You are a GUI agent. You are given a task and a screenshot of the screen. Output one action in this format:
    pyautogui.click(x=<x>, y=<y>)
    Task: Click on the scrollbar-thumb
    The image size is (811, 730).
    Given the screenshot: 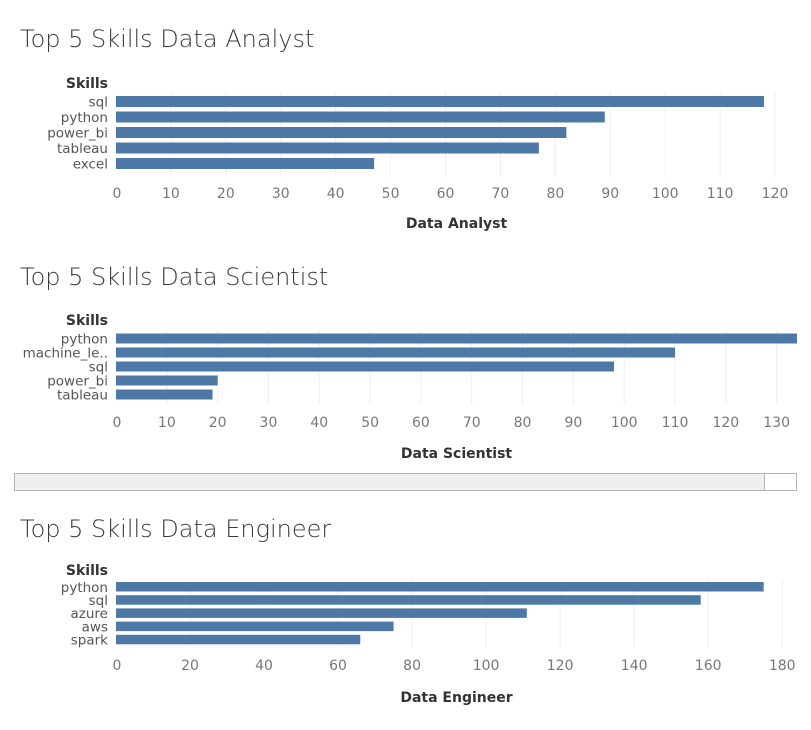 What is the action you would take?
    pyautogui.click(x=390, y=482)
    